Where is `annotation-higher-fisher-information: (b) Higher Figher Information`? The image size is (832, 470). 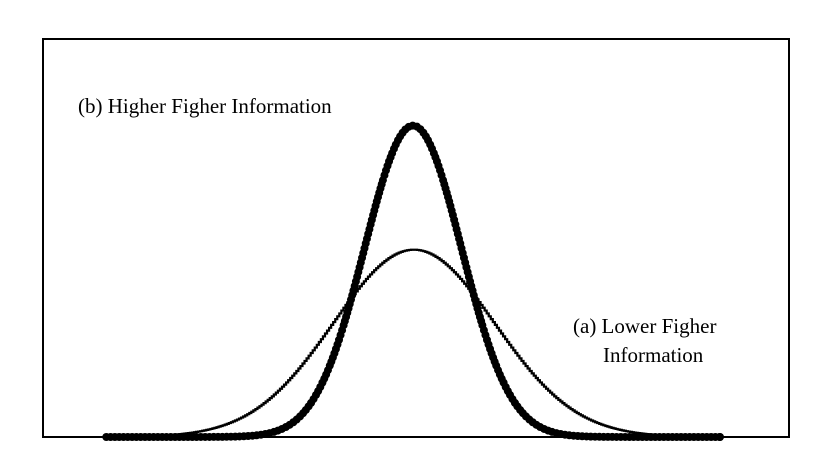 annotation-higher-fisher-information: (b) Higher Figher Information is located at coordinates (205, 106).